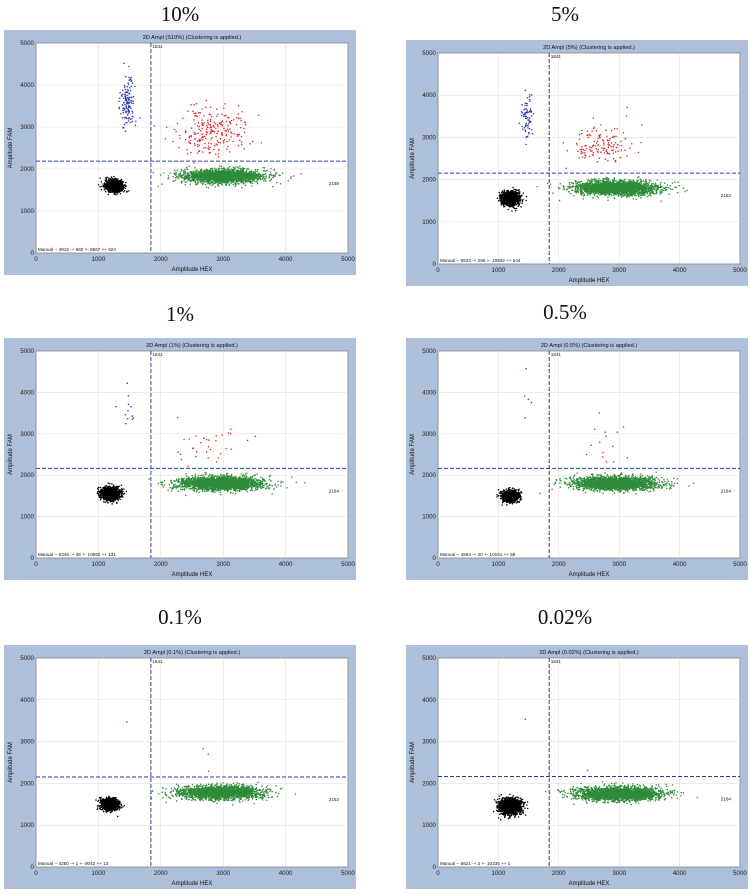 The height and width of the screenshot is (894, 750). I want to click on x-tick-label: 2000, so click(559, 270).